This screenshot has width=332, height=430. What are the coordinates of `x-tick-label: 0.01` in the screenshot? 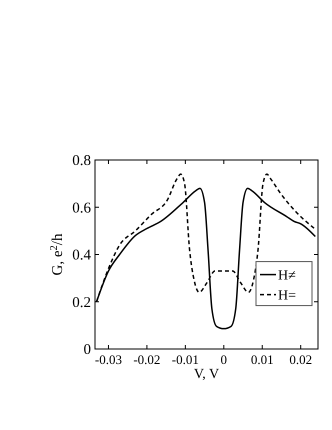 It's located at (262, 359).